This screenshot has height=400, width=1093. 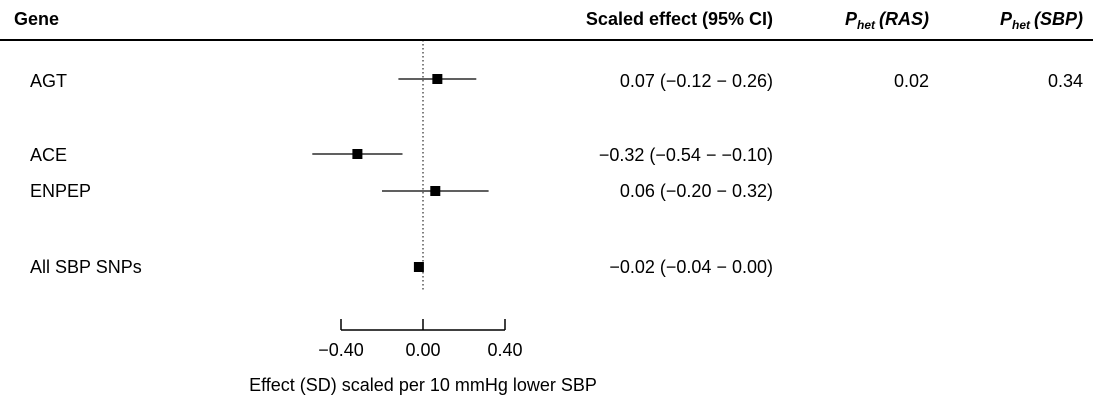 What do you see at coordinates (911, 81) in the screenshot?
I see `row-p-het-ras: 0.02` at bounding box center [911, 81].